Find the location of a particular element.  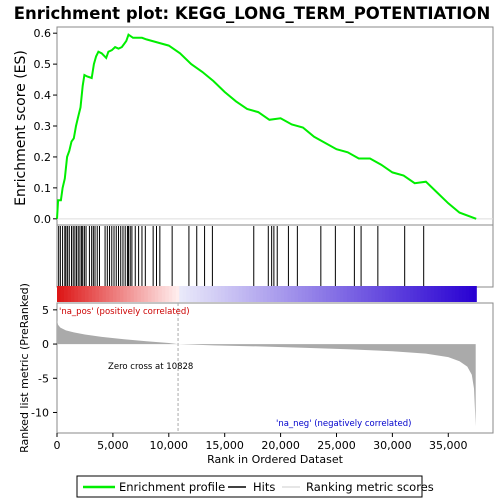

es-y-axis-label: Enrichment score (ES) is located at coordinates (21, 128).